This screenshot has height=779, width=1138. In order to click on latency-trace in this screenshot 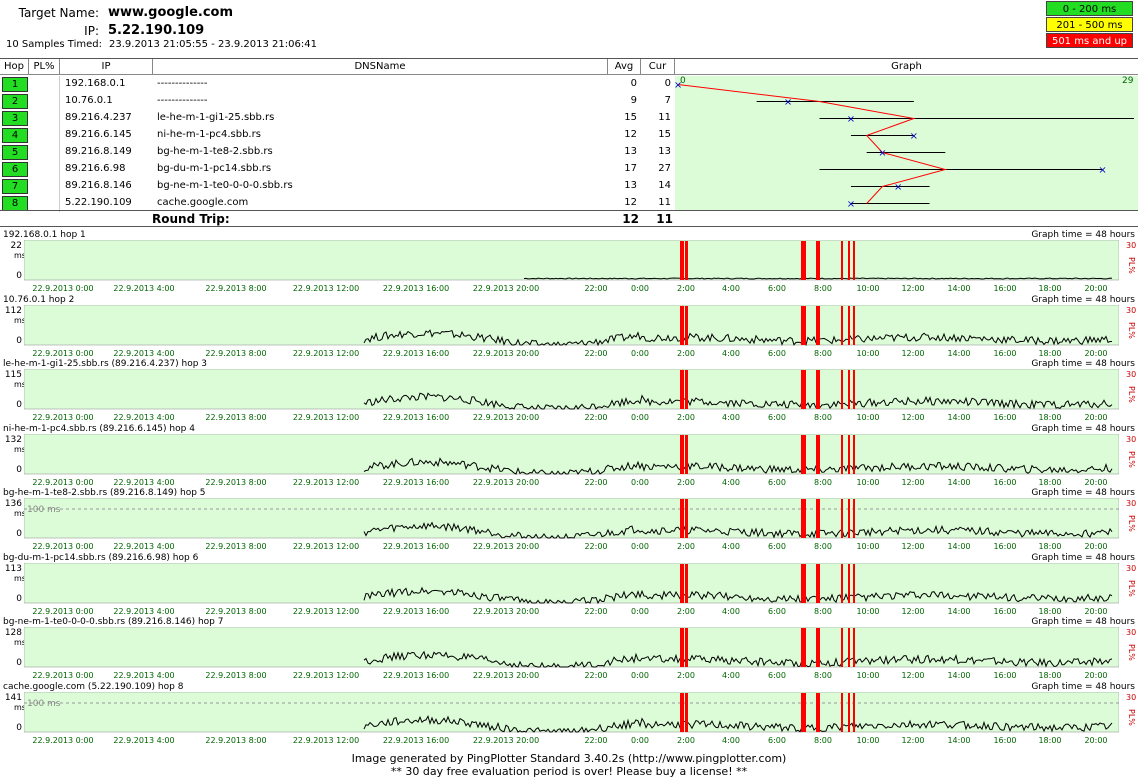, I will do `click(738, 723)`.